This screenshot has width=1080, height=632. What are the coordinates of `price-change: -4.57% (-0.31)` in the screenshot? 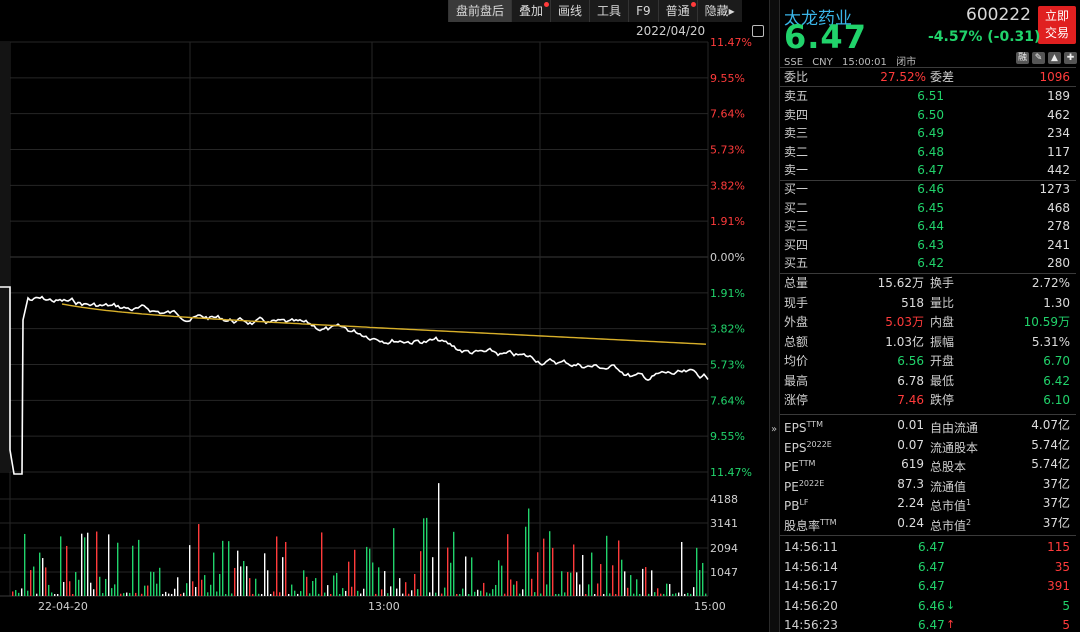 It's located at (984, 37).